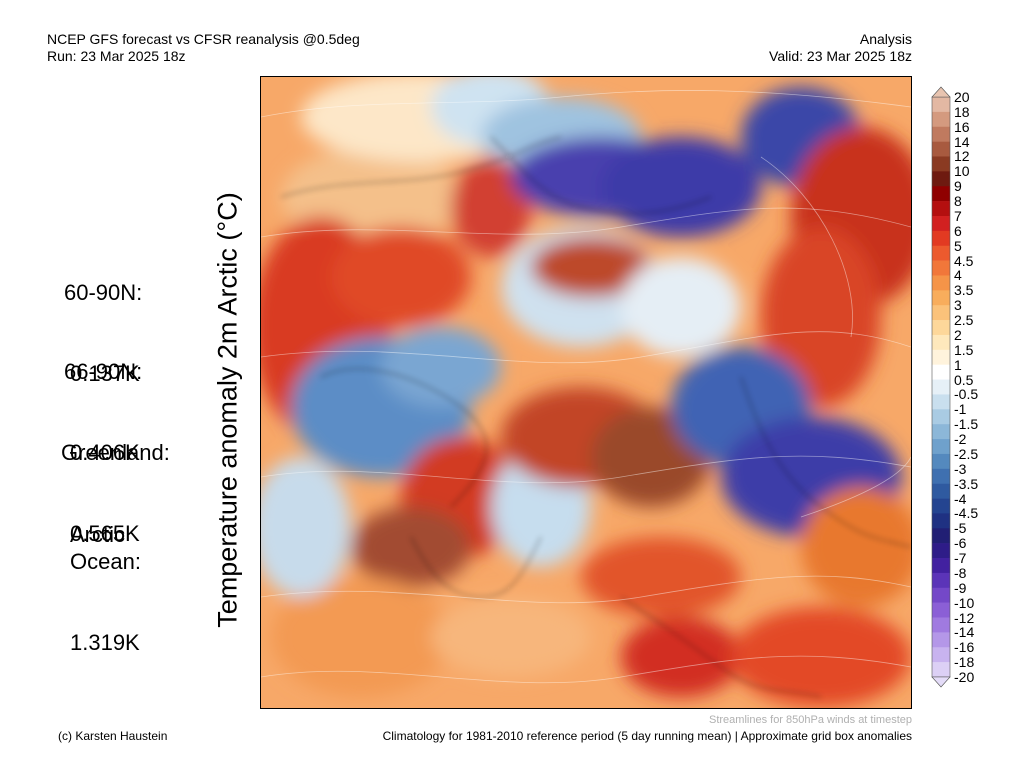  What do you see at coordinates (962, 141) in the screenshot?
I see `colorbar-tick-label: 14` at bounding box center [962, 141].